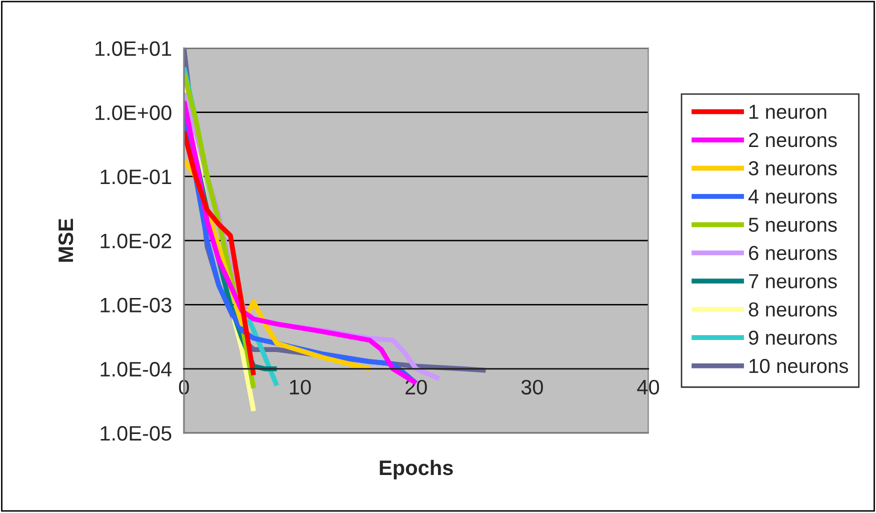 This screenshot has height=513, width=876. I want to click on x-tick-label: 10, so click(300, 387).